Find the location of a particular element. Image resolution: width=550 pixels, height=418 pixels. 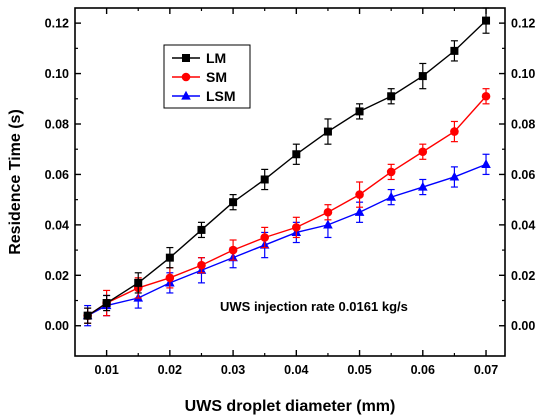

y-tick-label-right: 0.04 is located at coordinates (523, 225).